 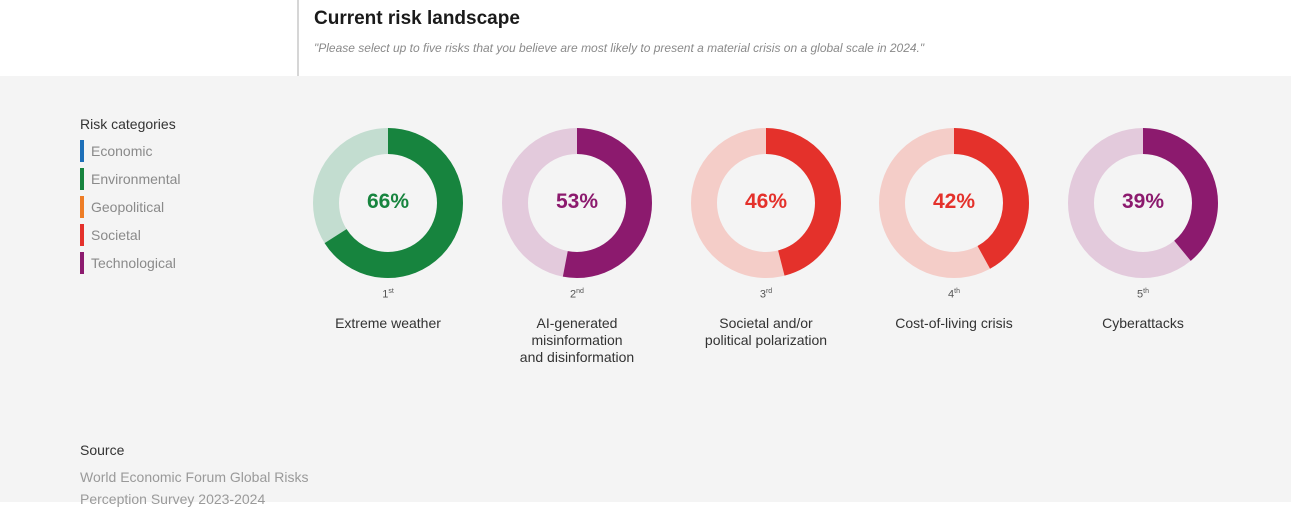 I want to click on donut-chart-4: 42% 4th Cost-of-living crisis, so click(x=954, y=256).